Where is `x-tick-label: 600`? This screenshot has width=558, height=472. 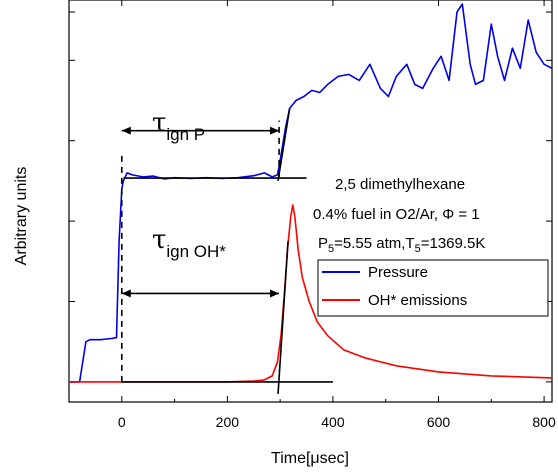
x-tick-label: 600 is located at coordinates (439, 422).